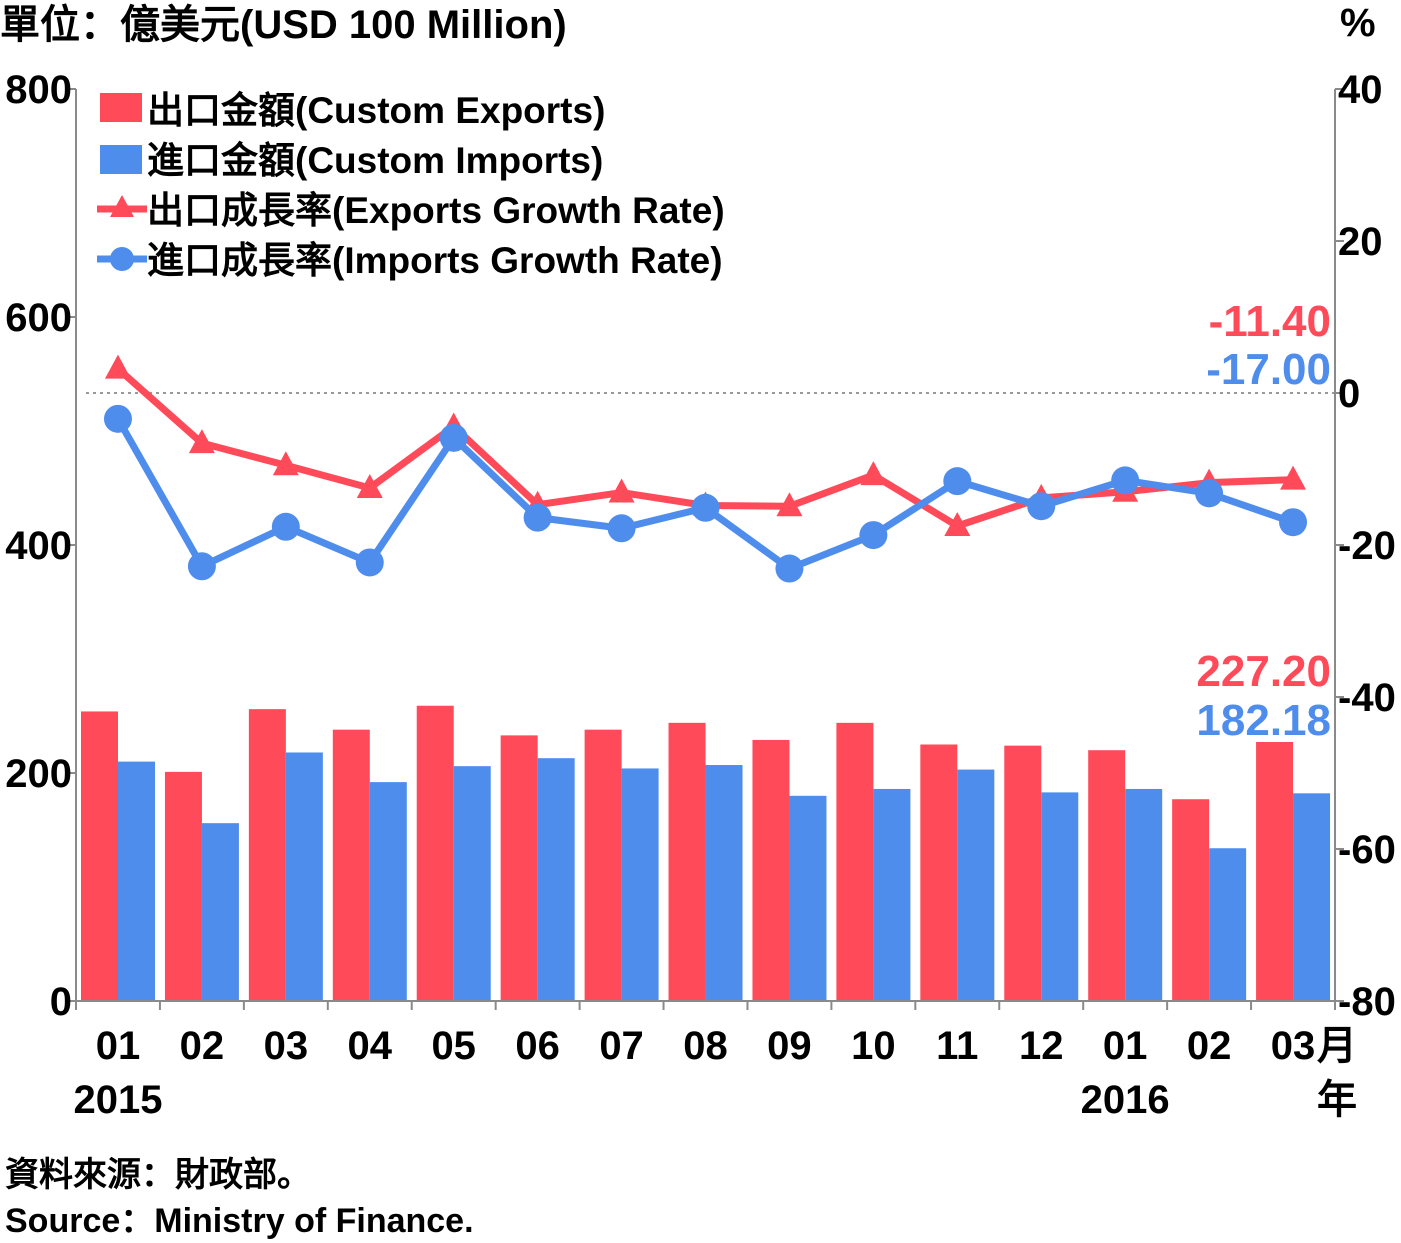  Describe the element at coordinates (117, 1100) in the screenshot. I see `x-year-label: 2015` at that location.